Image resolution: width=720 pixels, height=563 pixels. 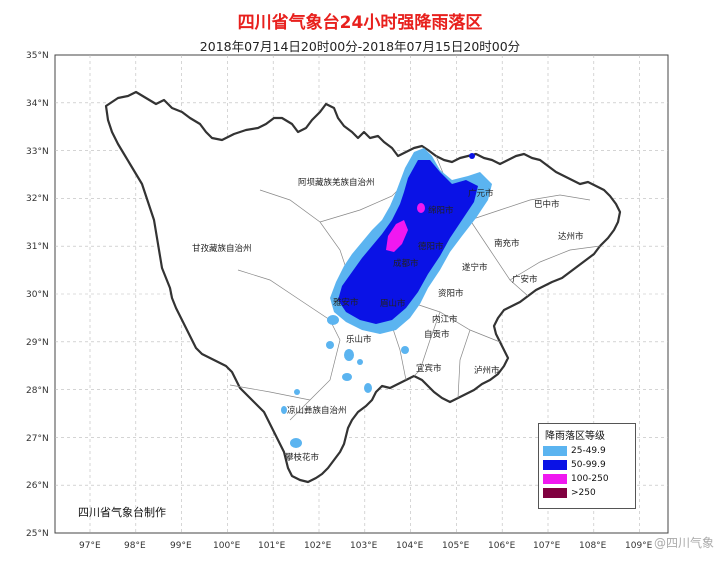 I want to click on legend-item: 50-99.9, so click(x=587, y=465).